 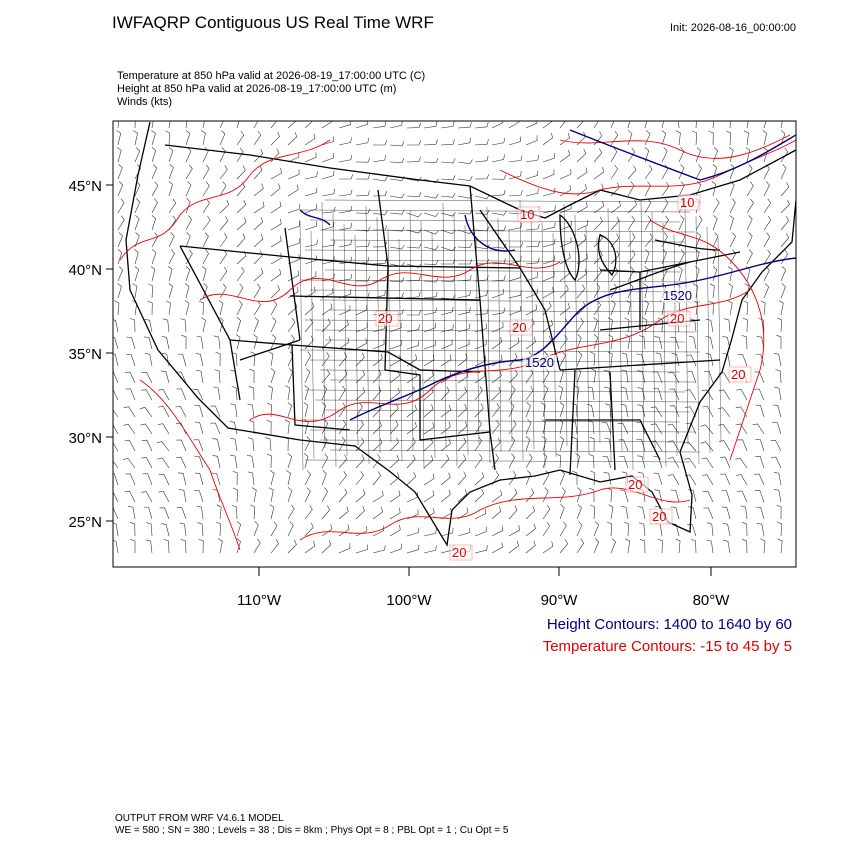 What do you see at coordinates (669, 624) in the screenshot?
I see `height-legend: Height Contours: 1400 to 1640 by 60` at bounding box center [669, 624].